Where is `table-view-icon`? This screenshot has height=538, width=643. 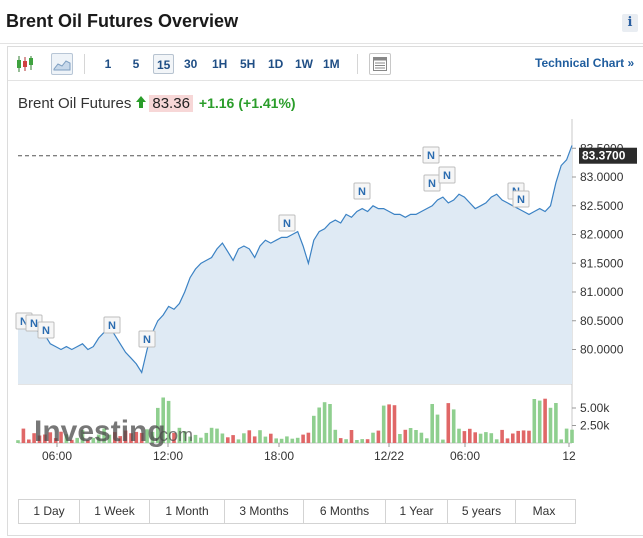 table-view-icon is located at coordinates (380, 64).